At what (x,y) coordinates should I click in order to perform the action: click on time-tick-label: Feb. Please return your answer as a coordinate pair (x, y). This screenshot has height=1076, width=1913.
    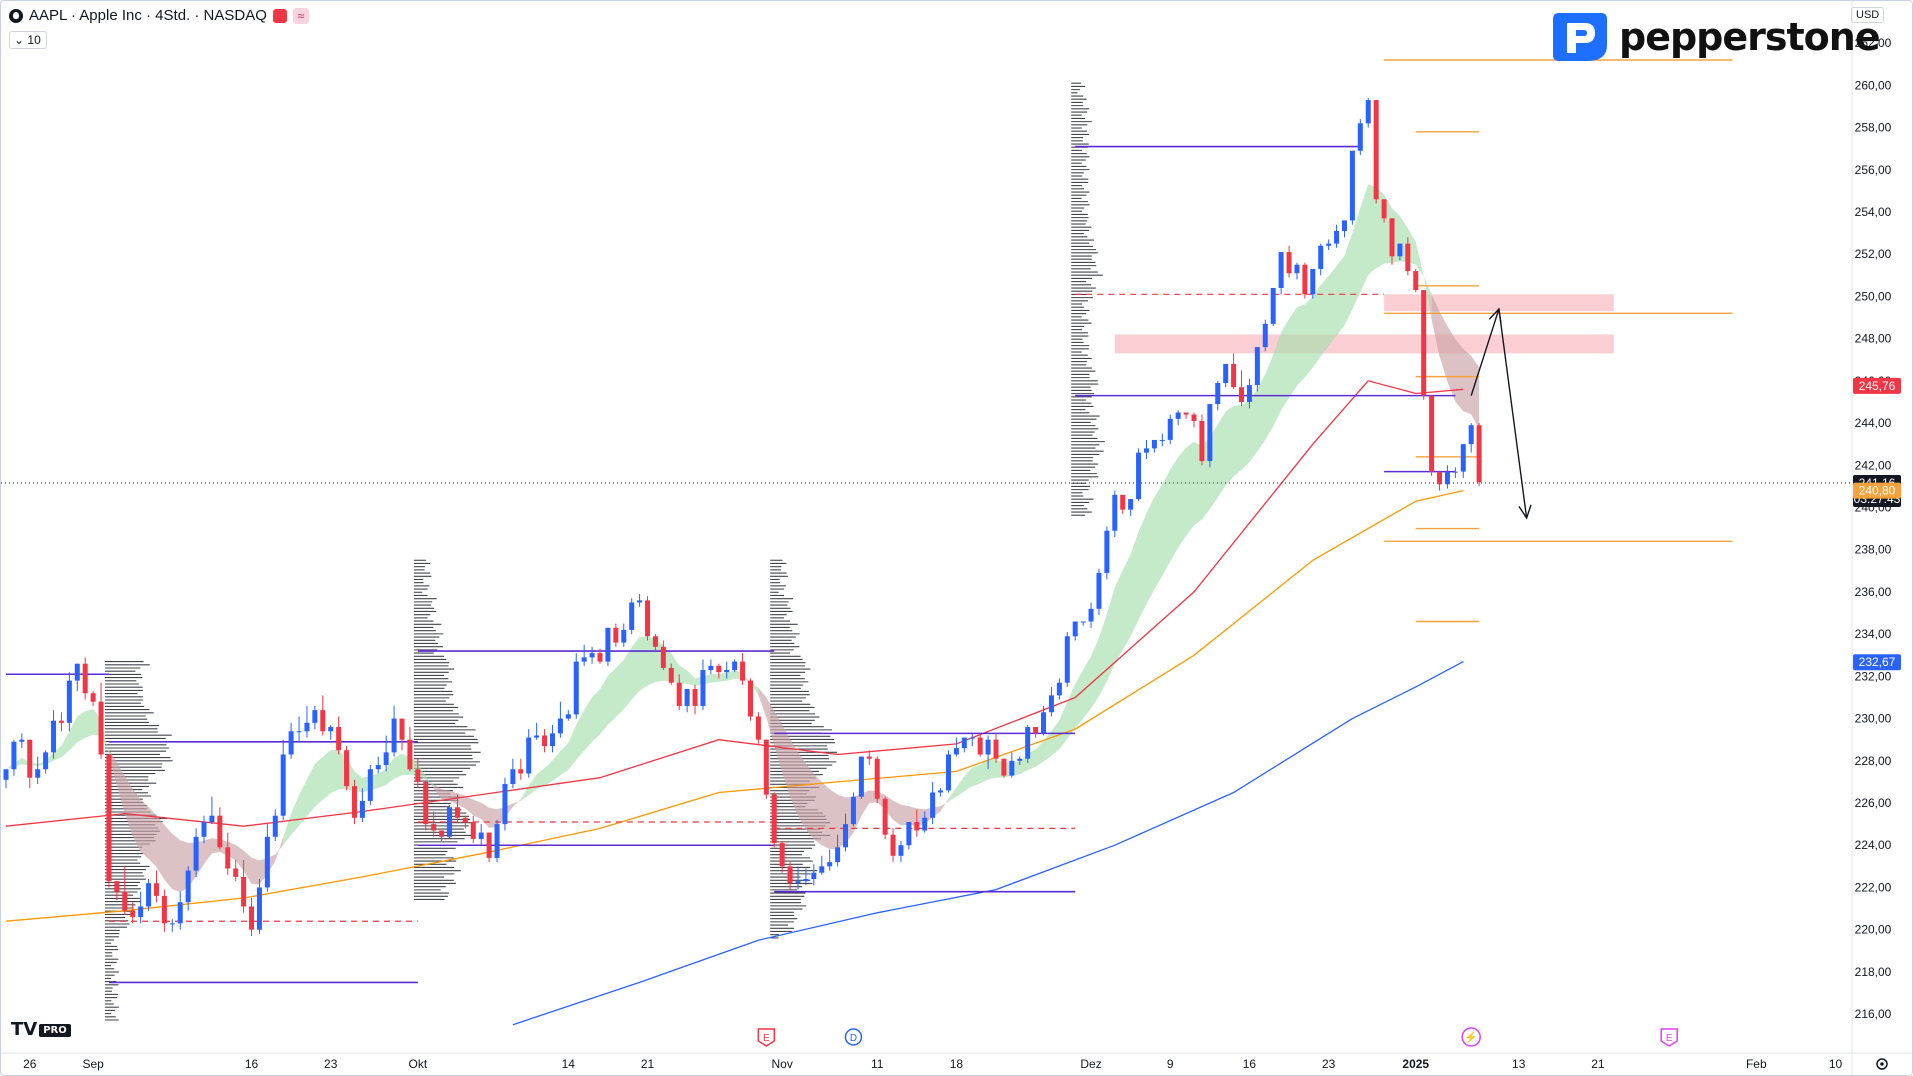
    Looking at the image, I should click on (1756, 1064).